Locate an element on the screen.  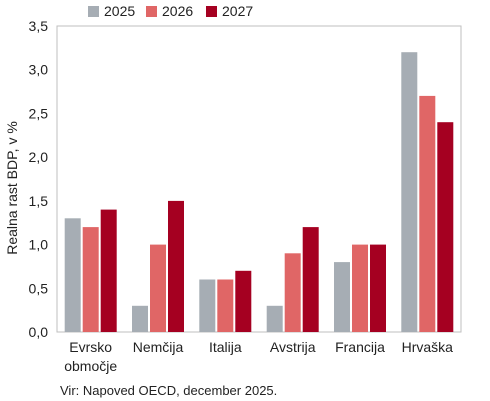
y-tick-label: 0,0 is located at coordinates (39, 332).